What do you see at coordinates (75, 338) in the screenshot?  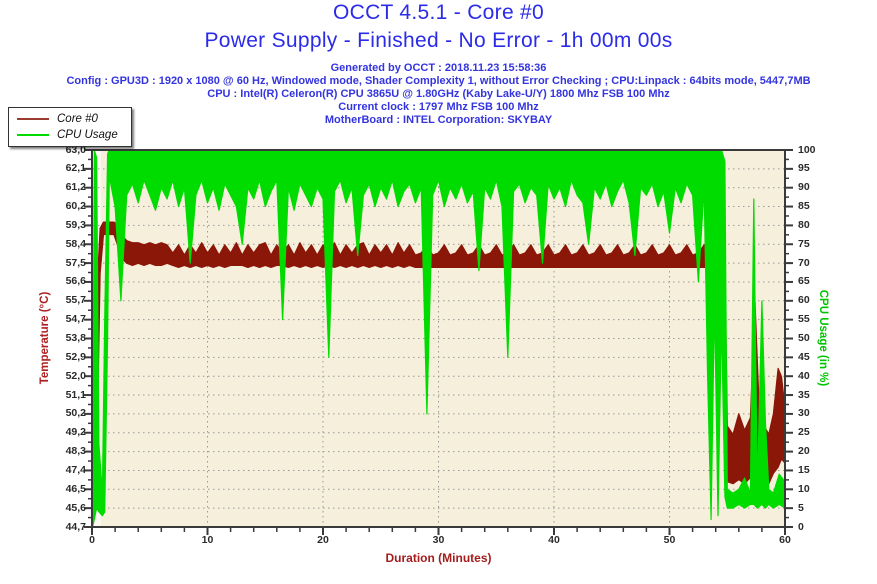 I see `left-tick-label: 53,8` at bounding box center [75, 338].